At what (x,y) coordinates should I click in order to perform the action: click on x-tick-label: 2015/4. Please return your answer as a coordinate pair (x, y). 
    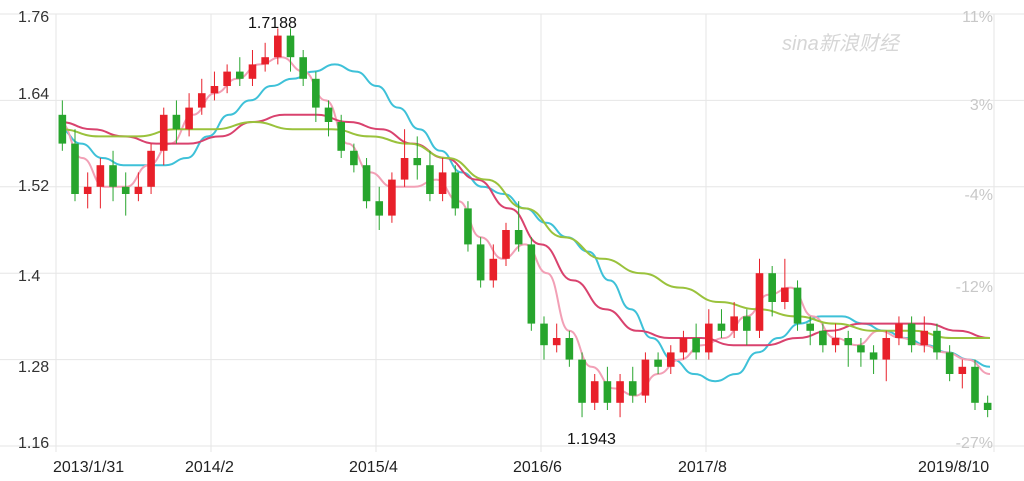
    Looking at the image, I should click on (373, 467).